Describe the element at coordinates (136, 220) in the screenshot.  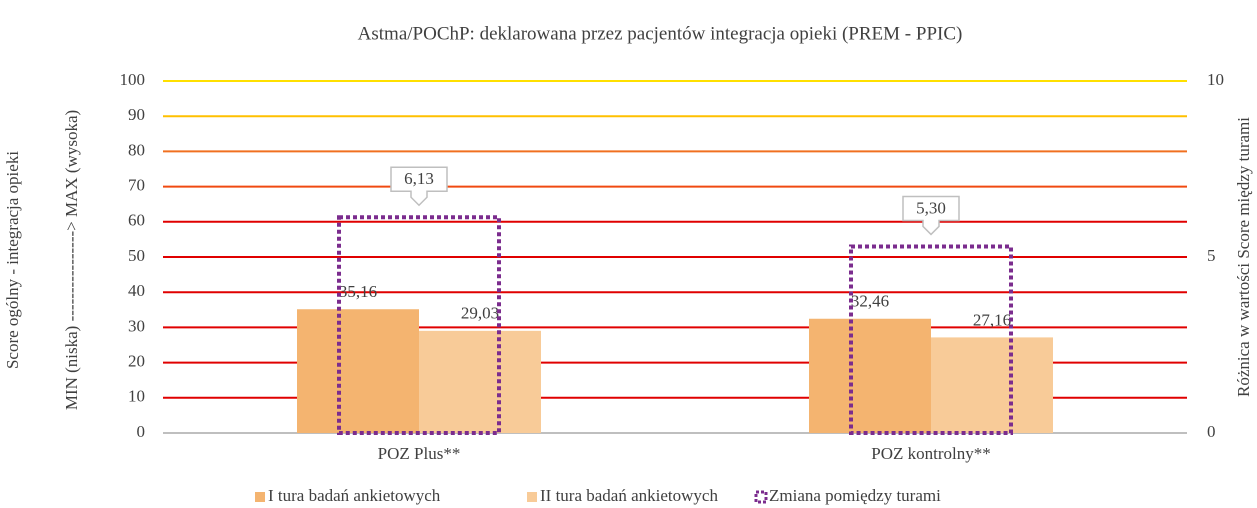
I see `y-tick-label: 60` at that location.